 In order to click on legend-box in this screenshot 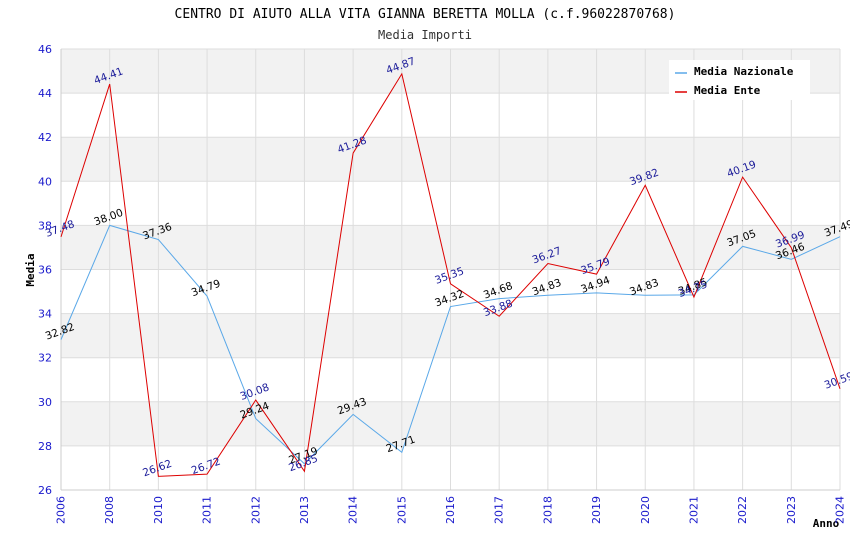, I will do `click(739, 80)`.